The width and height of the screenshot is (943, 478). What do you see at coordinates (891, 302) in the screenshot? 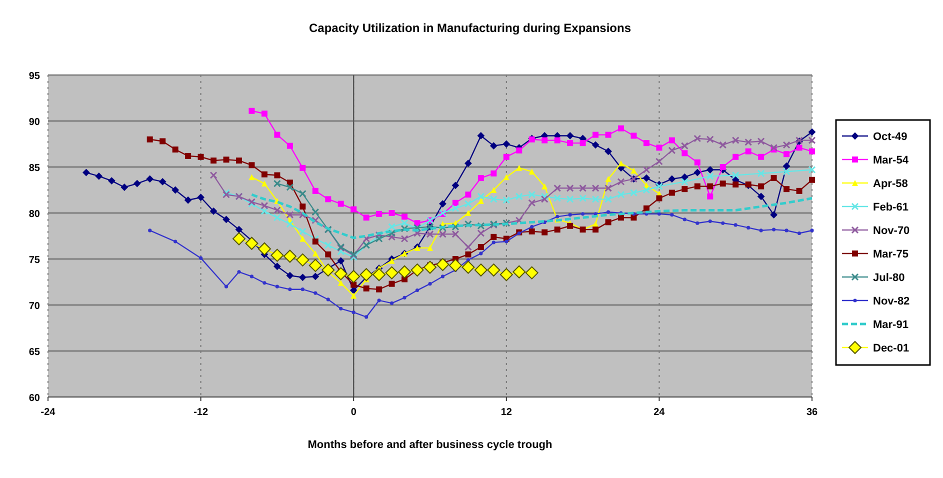
I see `legend-label: Nov-82` at bounding box center [891, 302].